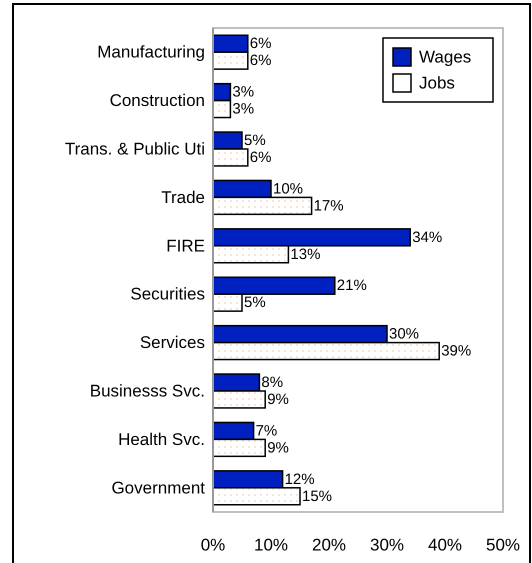 This screenshot has width=532, height=563. Describe the element at coordinates (329, 545) in the screenshot. I see `x-tick-label: 20%` at that location.